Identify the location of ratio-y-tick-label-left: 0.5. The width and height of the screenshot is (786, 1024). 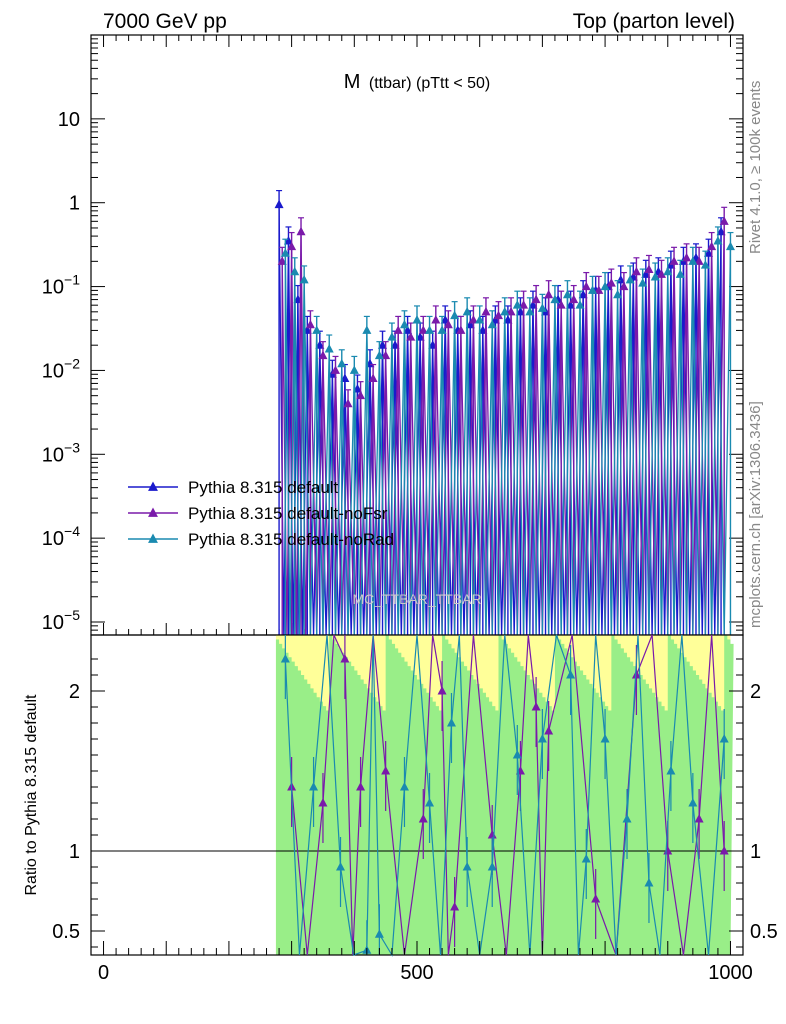
(66, 932).